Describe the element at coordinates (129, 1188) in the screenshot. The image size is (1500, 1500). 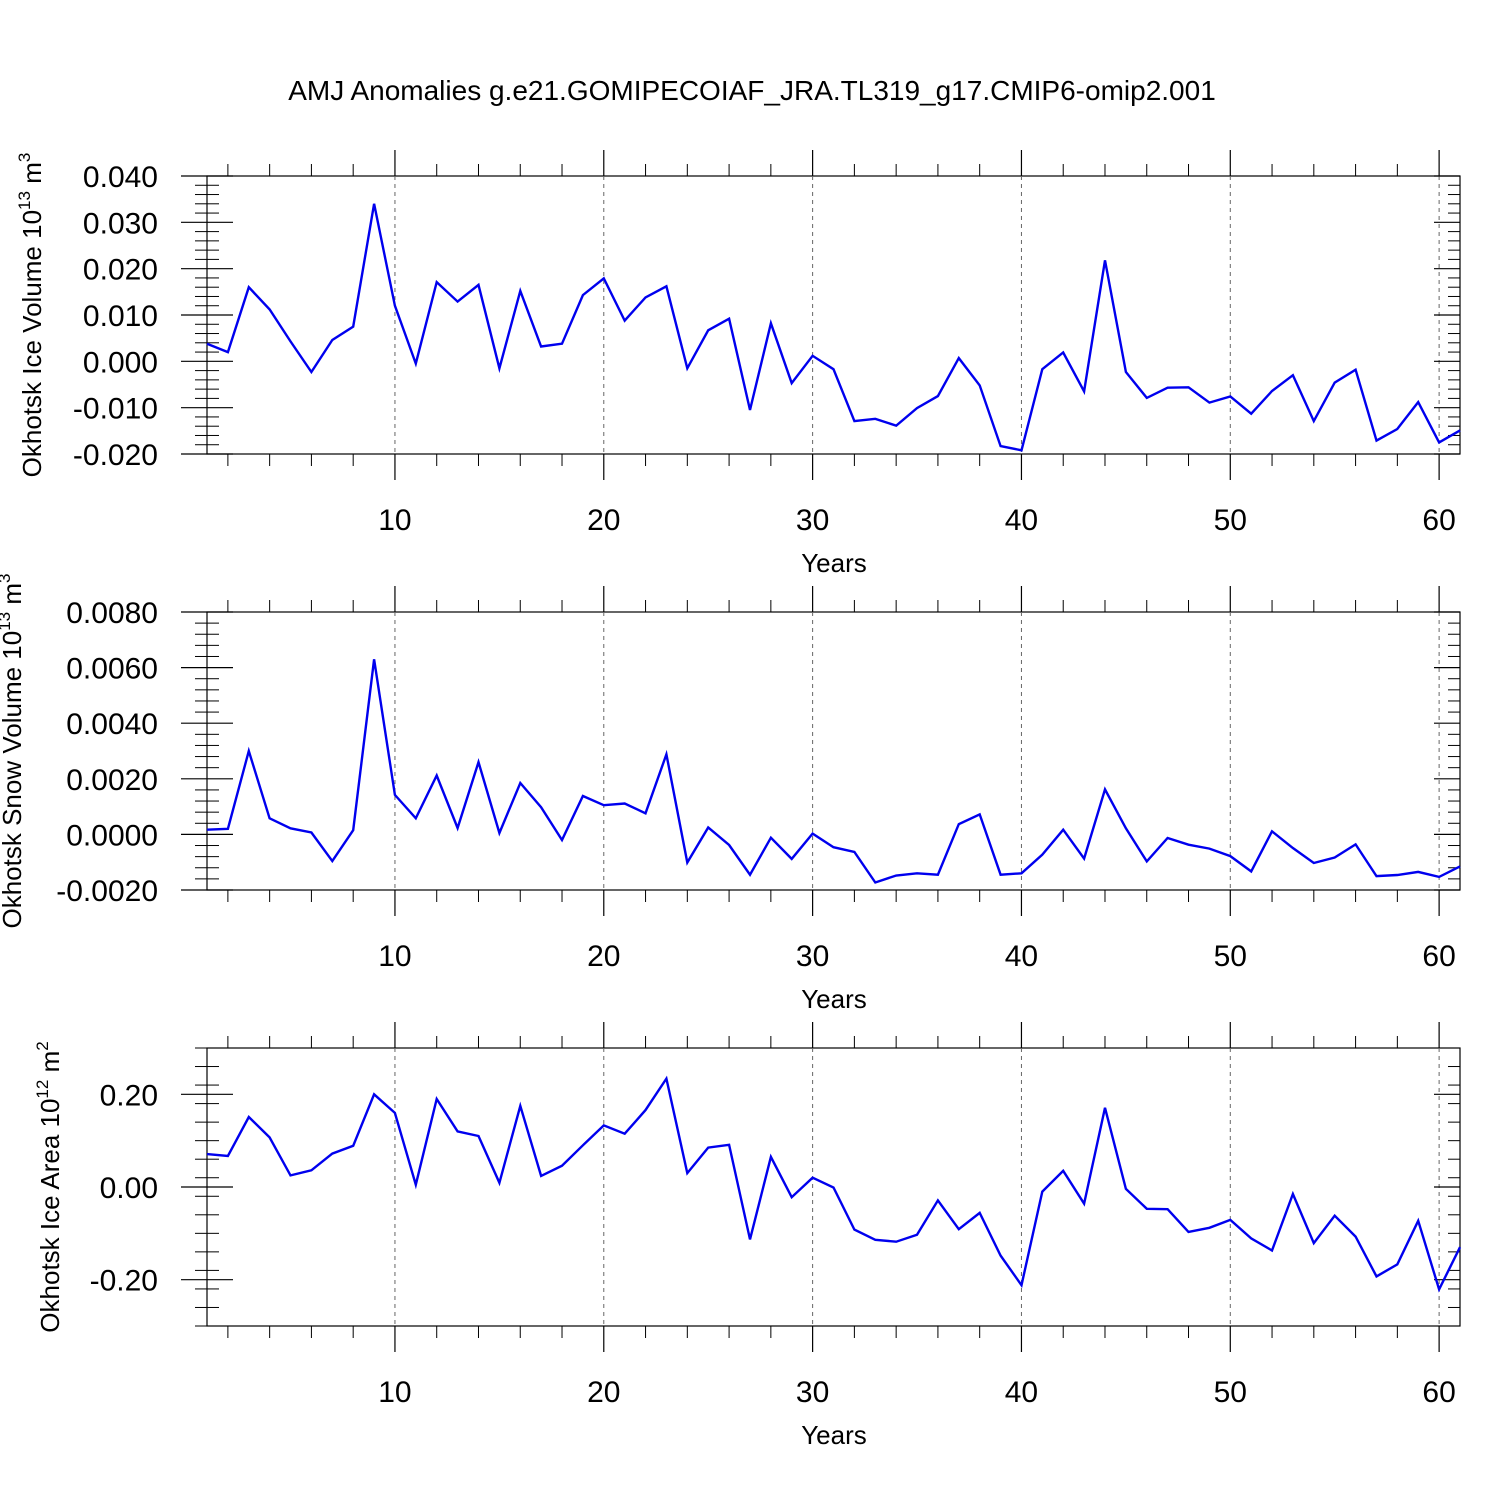
I see `ice-area-y-tick-label: 0.00` at that location.